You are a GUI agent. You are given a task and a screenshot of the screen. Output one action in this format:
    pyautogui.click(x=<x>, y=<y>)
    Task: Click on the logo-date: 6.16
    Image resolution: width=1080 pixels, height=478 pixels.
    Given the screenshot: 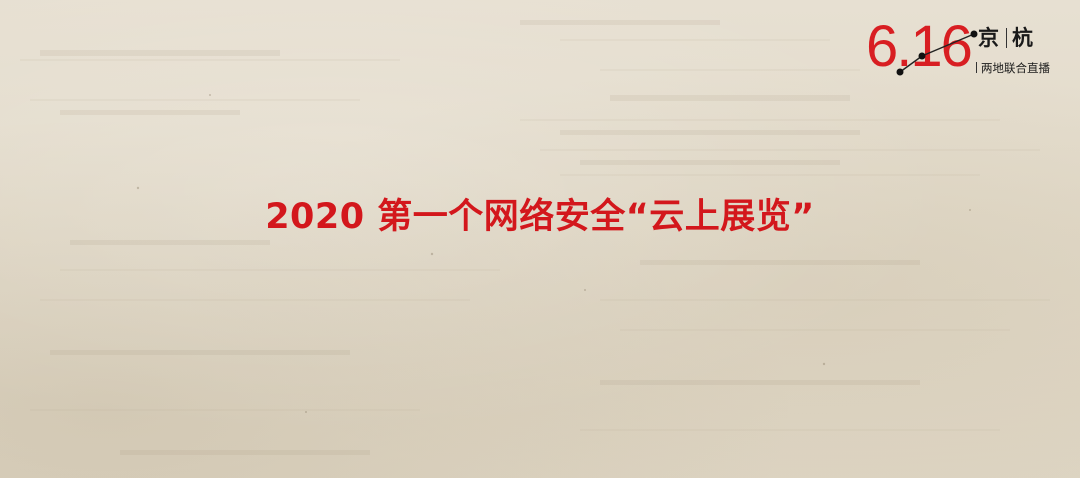 What is the action you would take?
    pyautogui.click(x=919, y=46)
    